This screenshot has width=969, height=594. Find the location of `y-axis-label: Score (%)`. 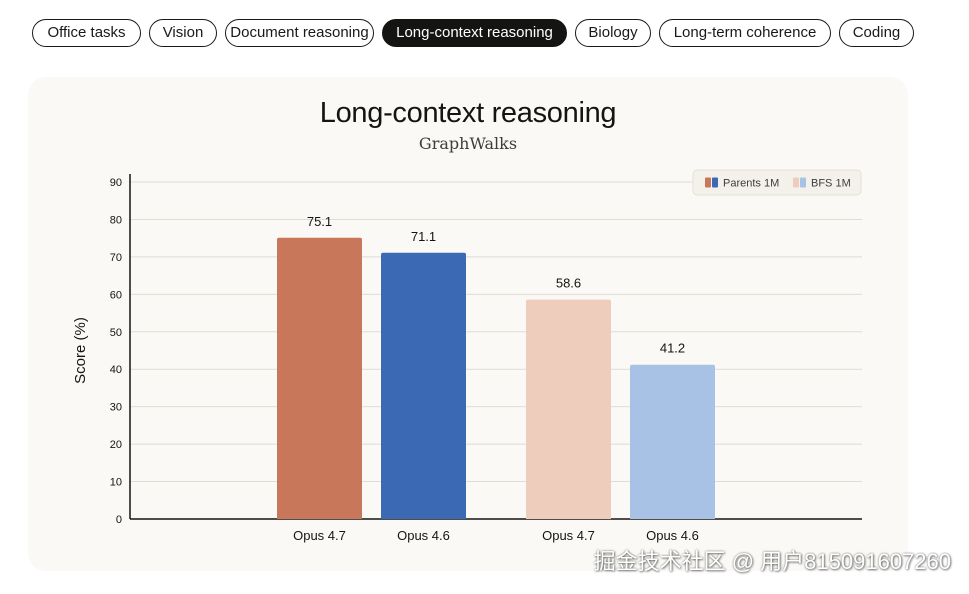

y-axis-label: Score (%) is located at coordinates (80, 350).